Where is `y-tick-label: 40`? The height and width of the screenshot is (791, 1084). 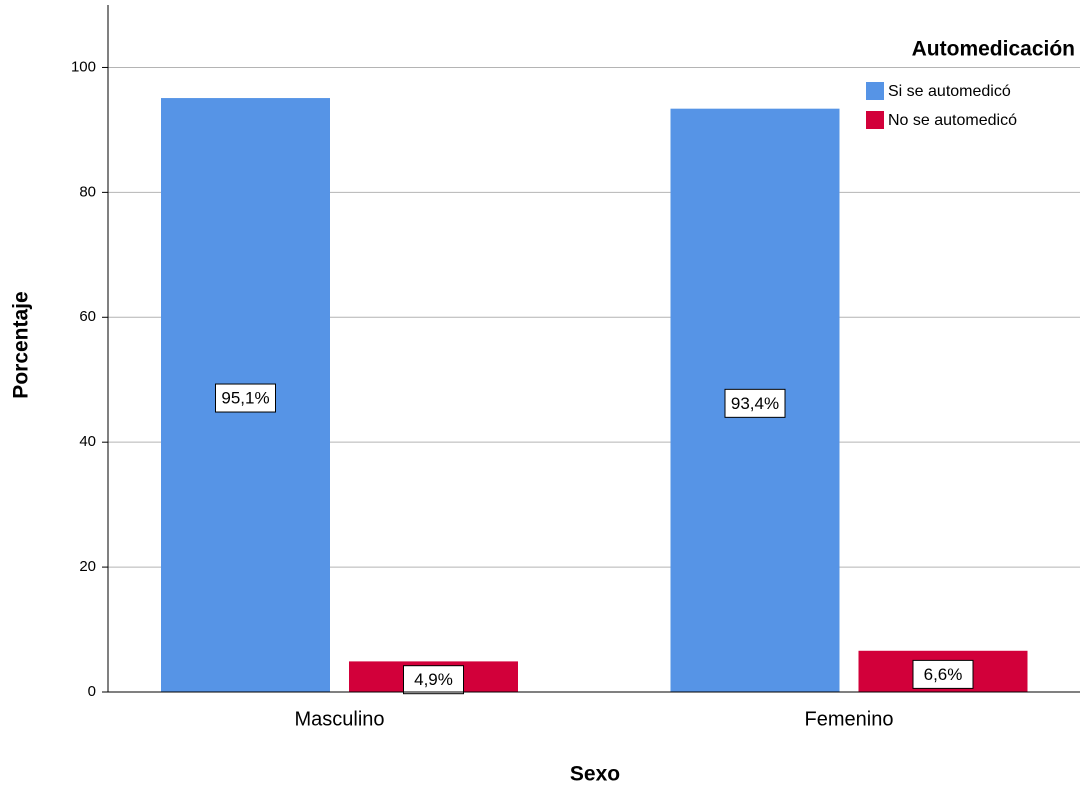
y-tick-label: 40 is located at coordinates (87, 441).